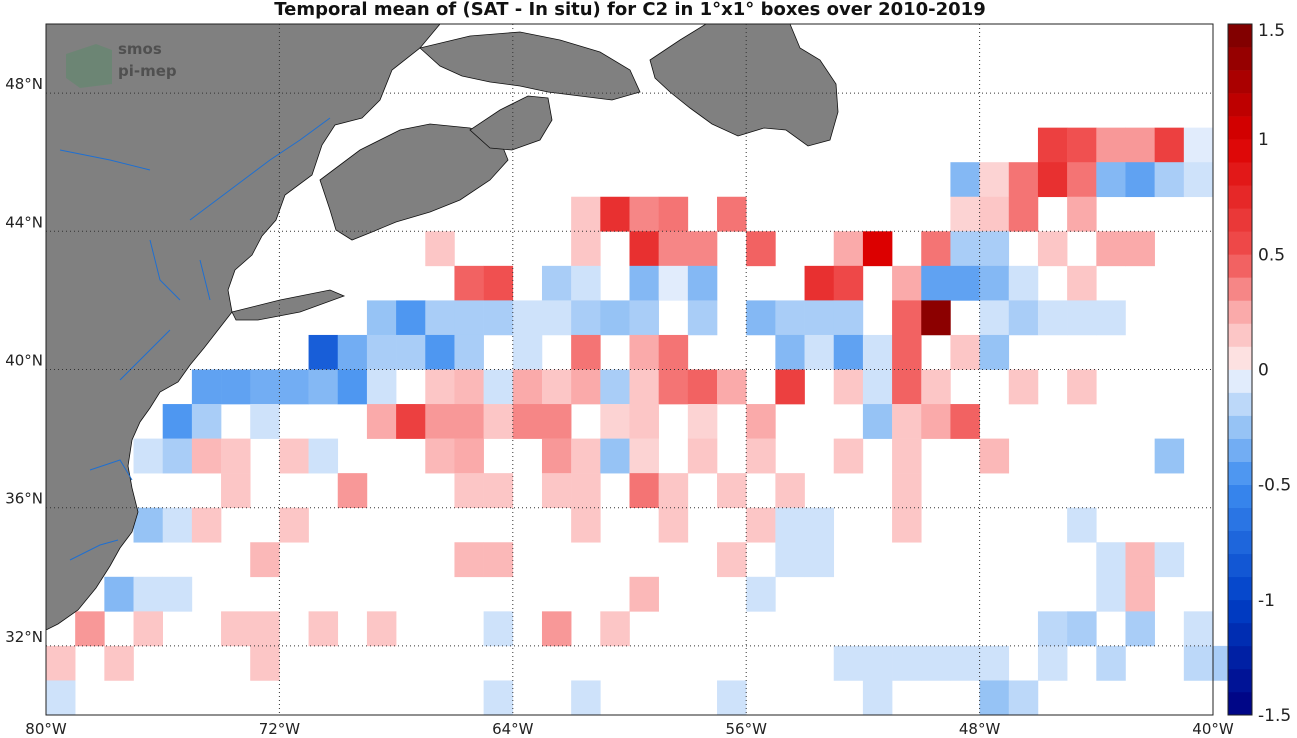 Image resolution: width=1297 pixels, height=738 pixels. What do you see at coordinates (1271, 255) in the screenshot?
I see `colorbar-tick-label: 0.5` at bounding box center [1271, 255].